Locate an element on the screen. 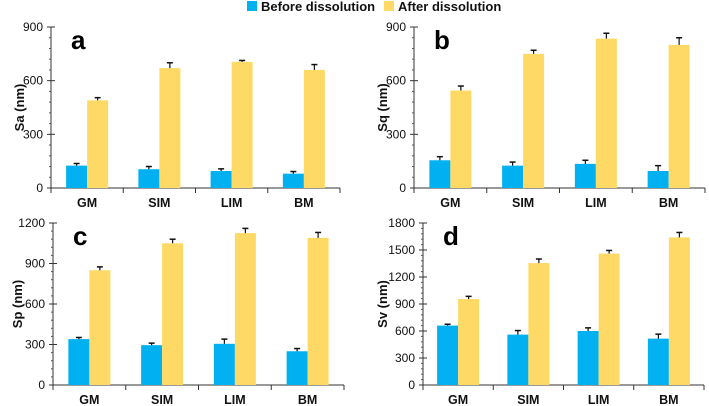 The image size is (709, 406). y-tick-label: 1500 is located at coordinates (401, 250).